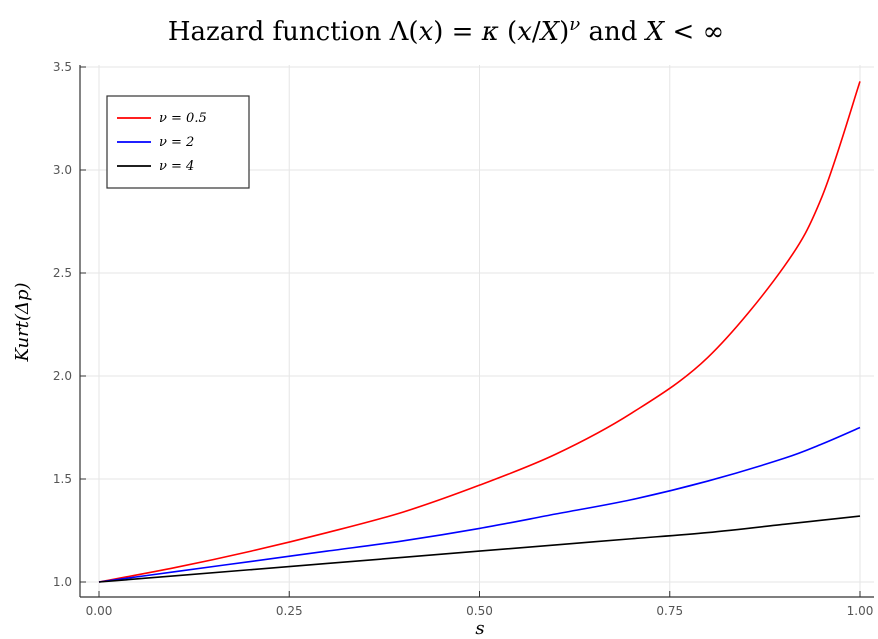  I want to click on y-tick-label: 1.0, so click(62, 582).